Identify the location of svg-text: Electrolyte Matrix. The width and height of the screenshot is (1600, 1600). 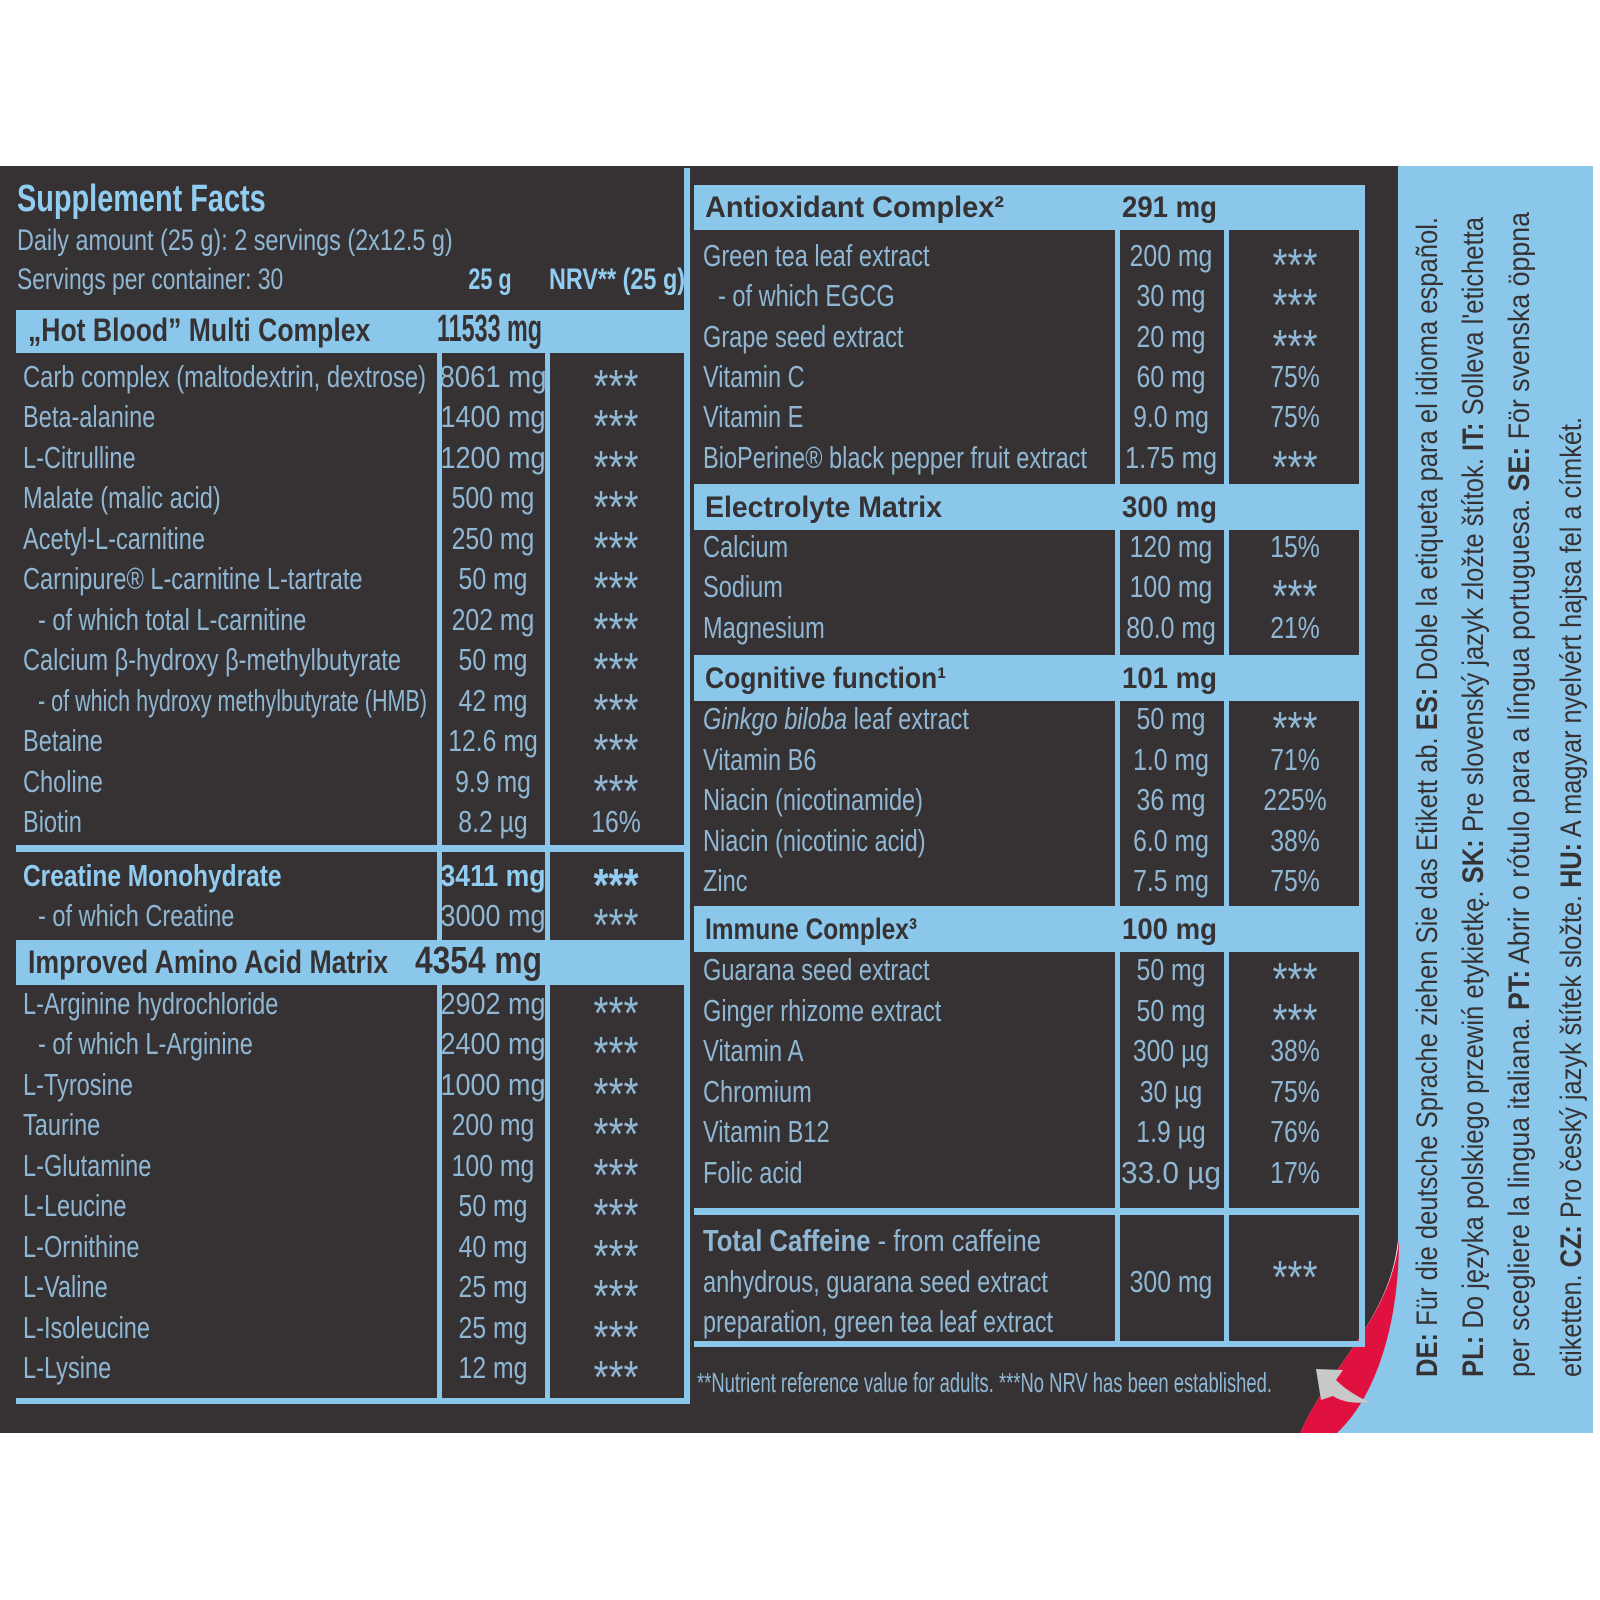
(823, 507).